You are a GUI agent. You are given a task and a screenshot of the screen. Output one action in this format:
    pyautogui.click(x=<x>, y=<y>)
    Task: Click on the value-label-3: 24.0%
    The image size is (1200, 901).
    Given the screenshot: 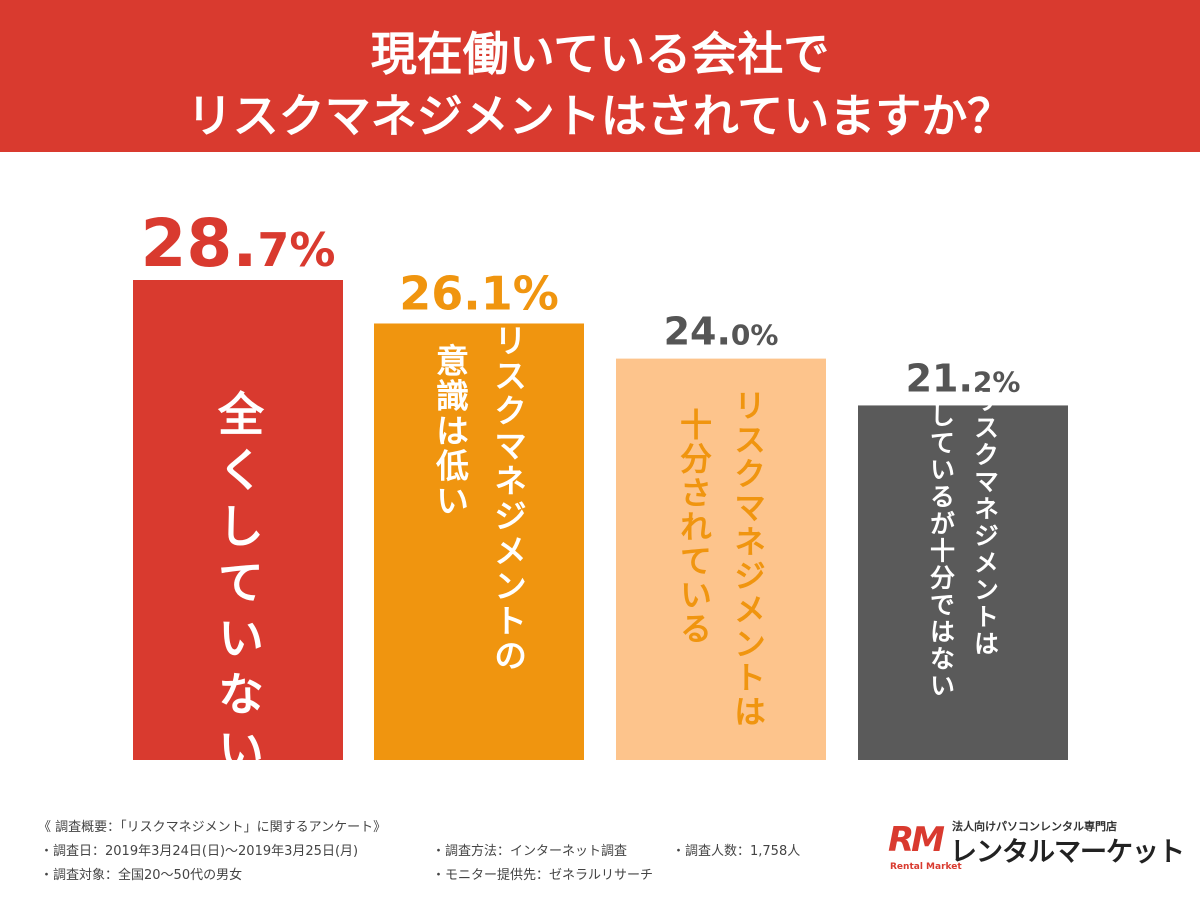 What is the action you would take?
    pyautogui.click(x=721, y=332)
    